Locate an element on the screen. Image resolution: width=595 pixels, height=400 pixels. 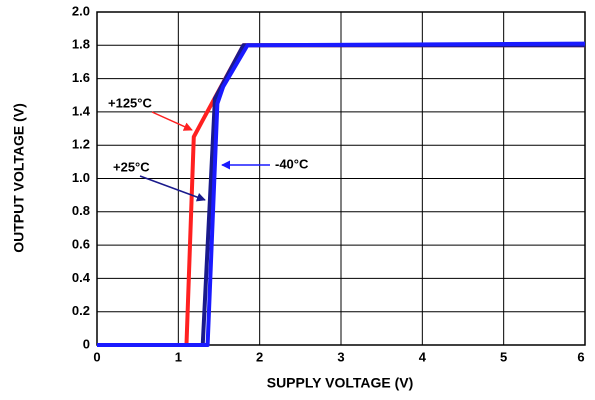
x-tick-label: 1 is located at coordinates (178, 356).